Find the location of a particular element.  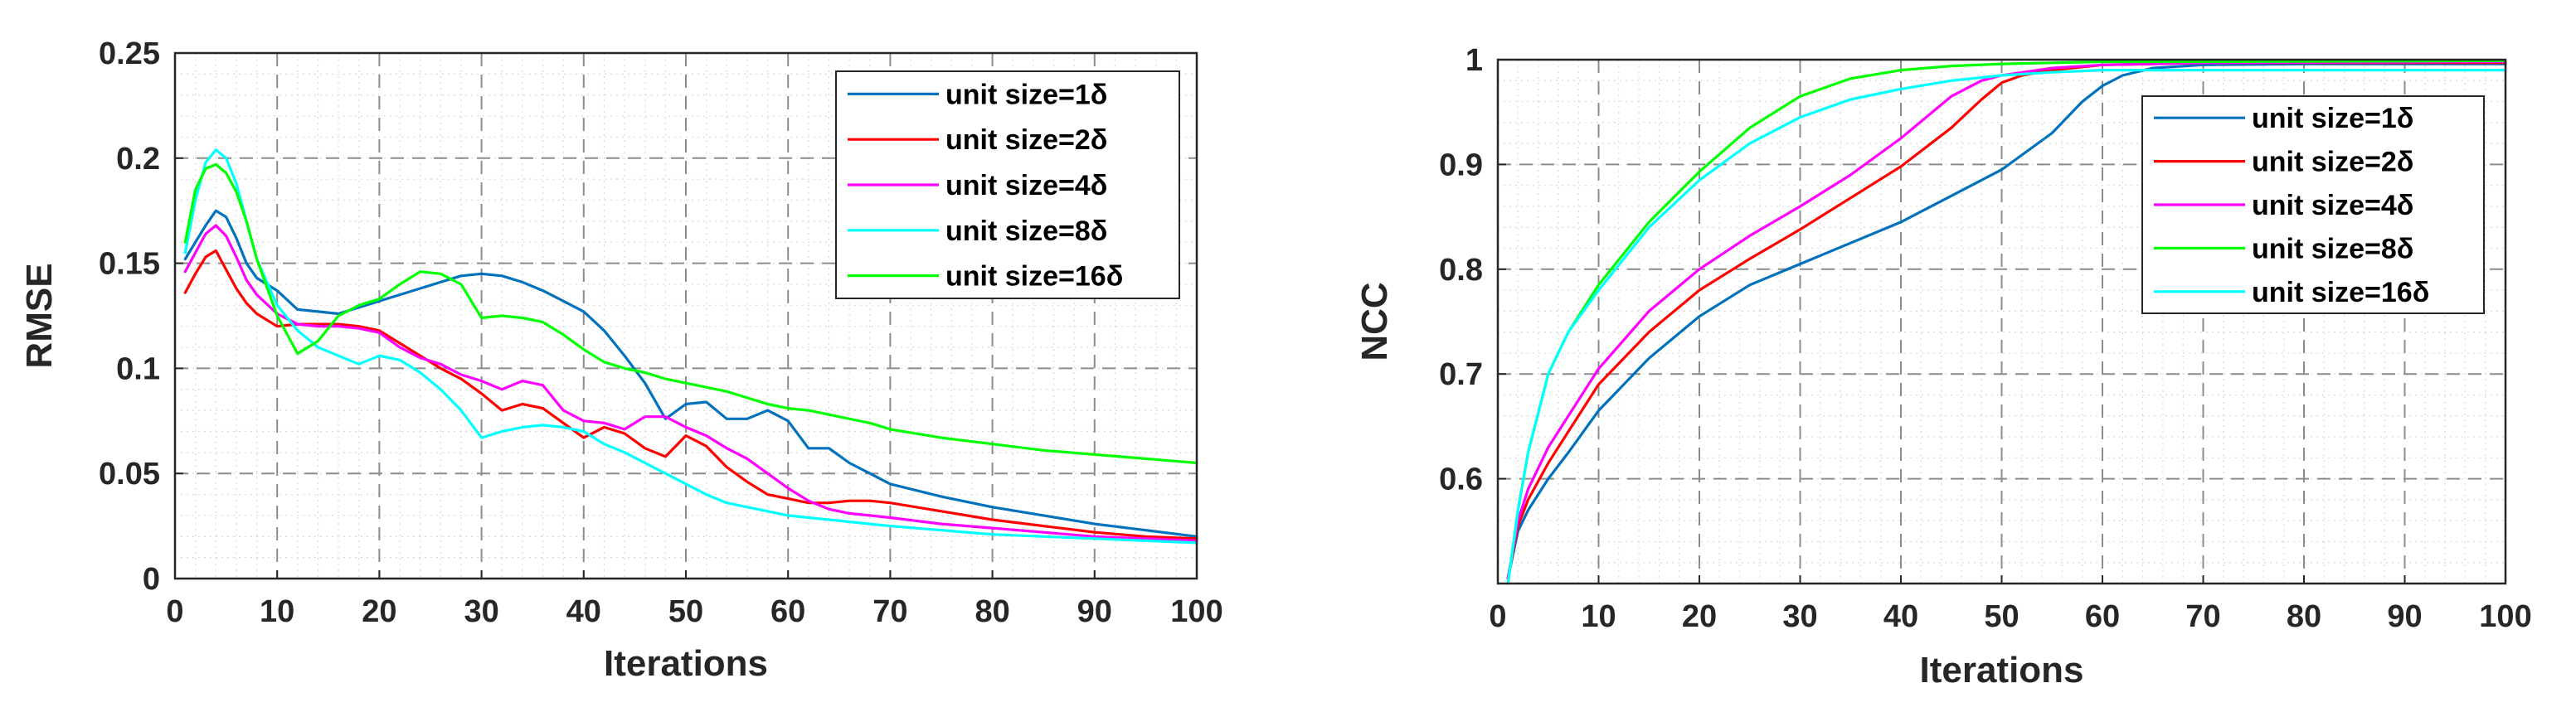

y-axis-label: RMSE is located at coordinates (39, 315).